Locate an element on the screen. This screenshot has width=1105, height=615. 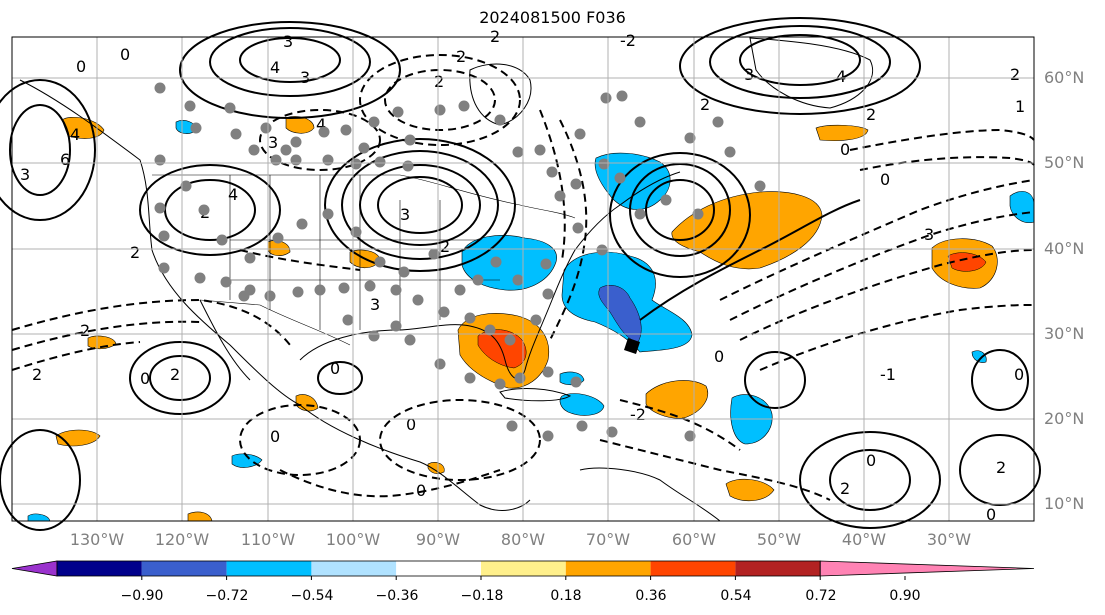
negative-anomaly-region is located at coordinates (979, 356).